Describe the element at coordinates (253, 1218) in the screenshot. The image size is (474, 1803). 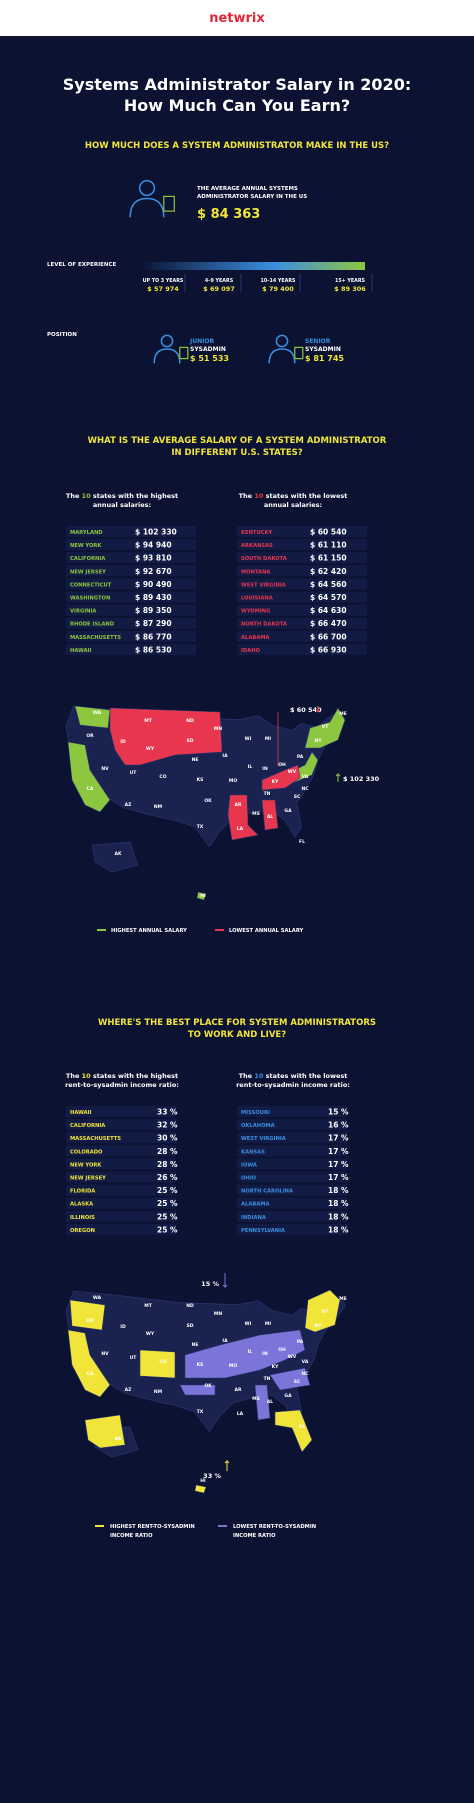
I see `state-name: INDIANA` at that location.